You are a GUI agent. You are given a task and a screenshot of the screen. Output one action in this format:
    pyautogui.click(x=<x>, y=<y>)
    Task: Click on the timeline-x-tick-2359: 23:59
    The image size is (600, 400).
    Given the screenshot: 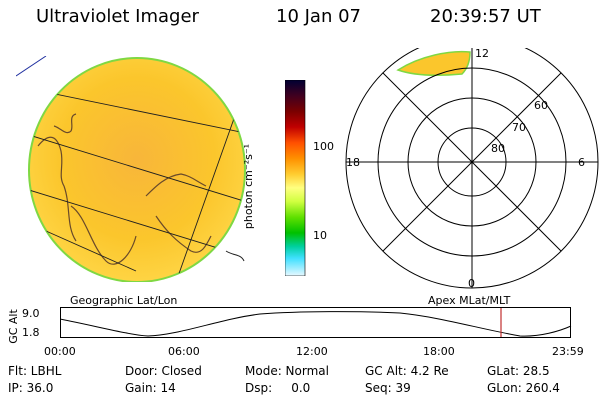 What is the action you would take?
    pyautogui.click(x=568, y=351)
    